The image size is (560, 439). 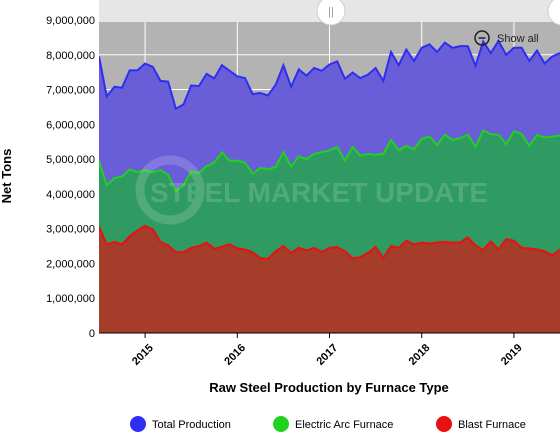 I want to click on y-tick-label: 0, so click(x=92, y=334).